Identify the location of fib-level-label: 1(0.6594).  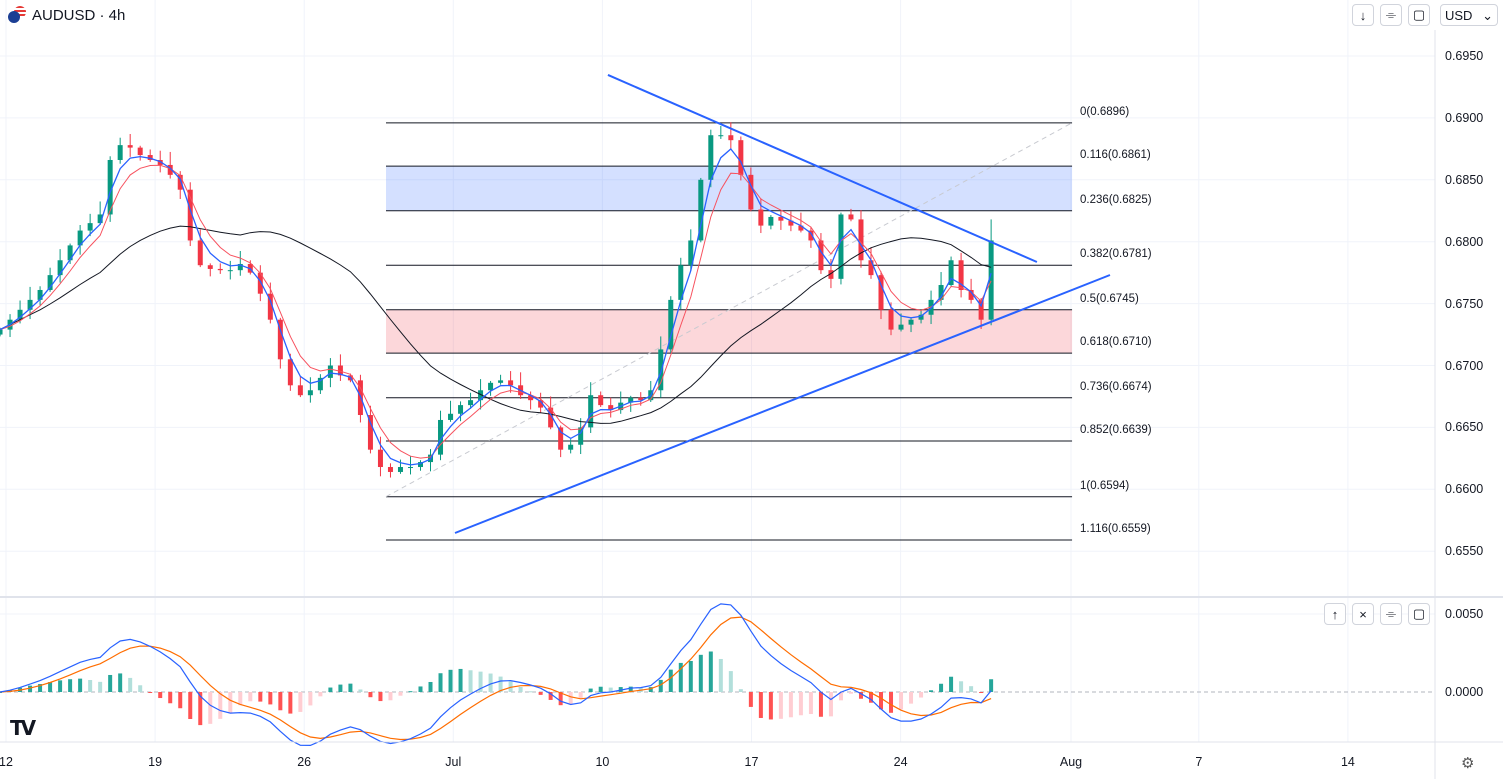
(1105, 485).